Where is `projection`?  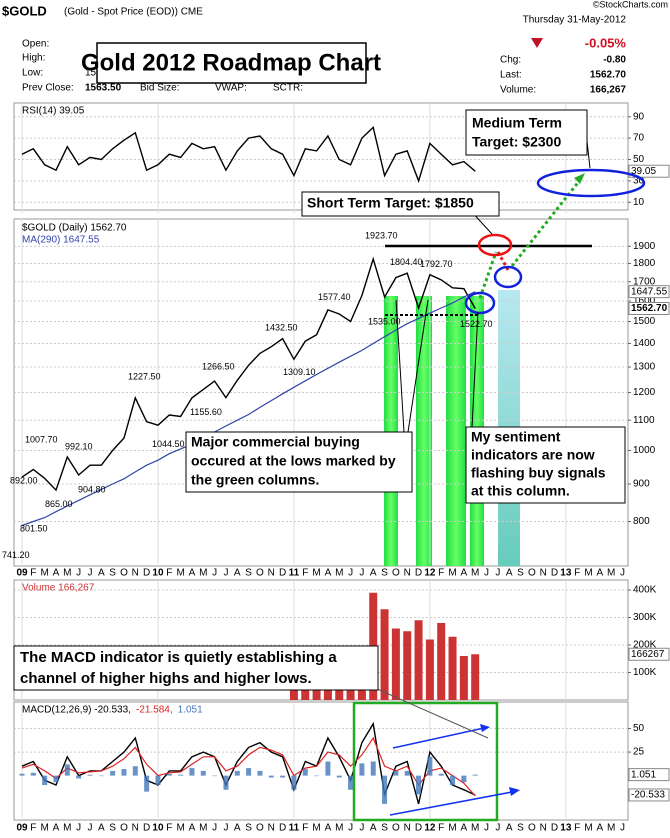 projection is located at coordinates (488, 275).